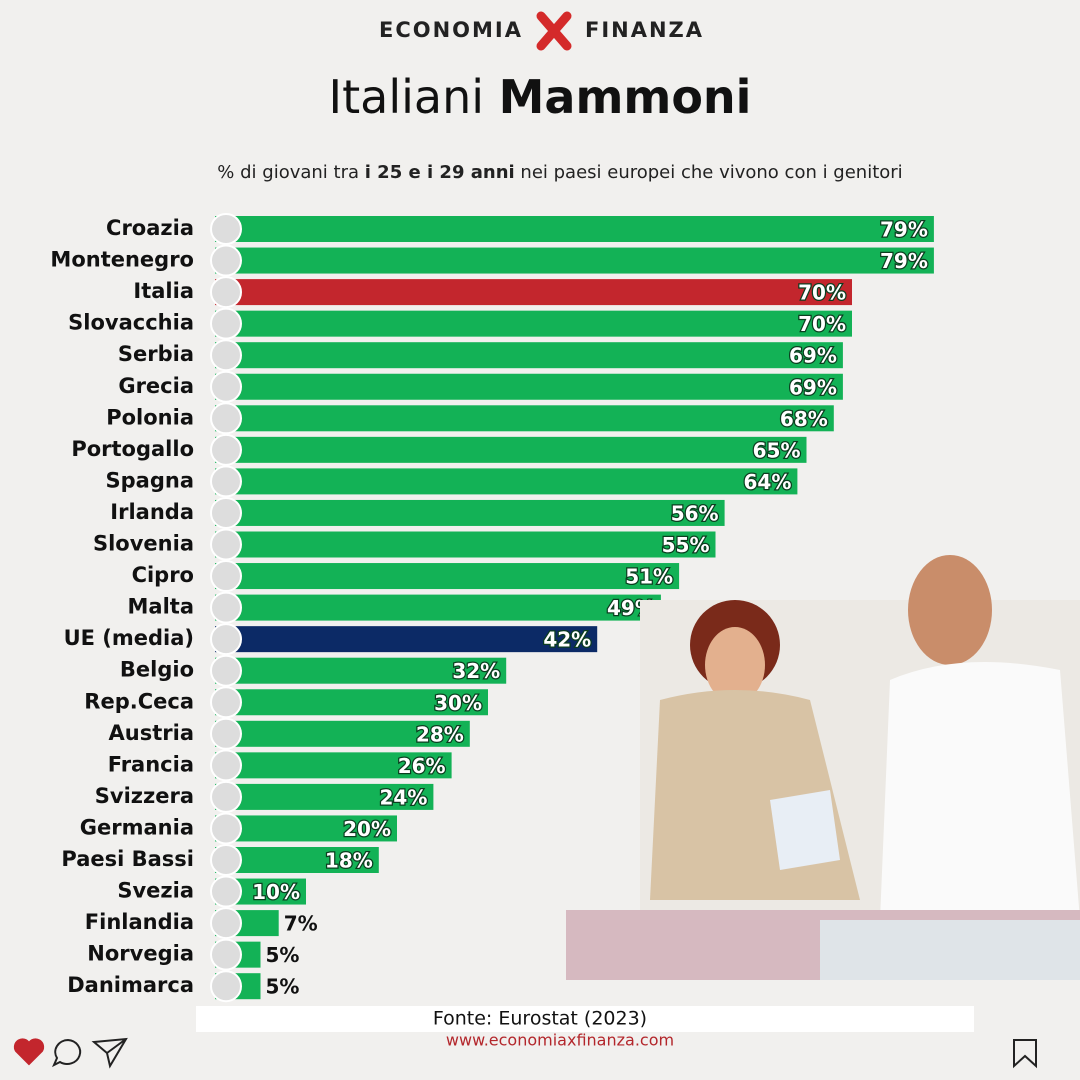  What do you see at coordinates (150, 228) in the screenshot?
I see `category-label: Croazia` at bounding box center [150, 228].